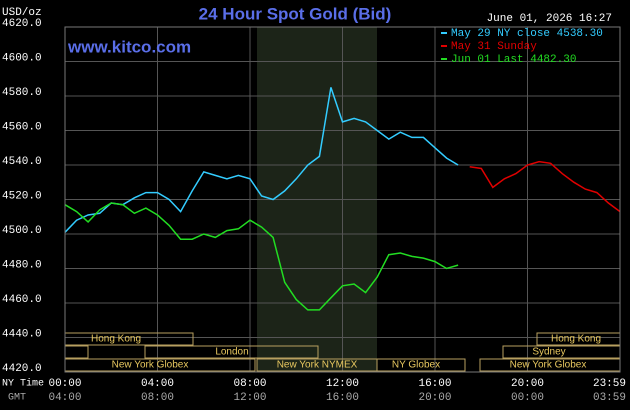 The width and height of the screenshot is (630, 410). What do you see at coordinates (23, 384) in the screenshot?
I see `x-row-label: NY Time` at bounding box center [23, 384].